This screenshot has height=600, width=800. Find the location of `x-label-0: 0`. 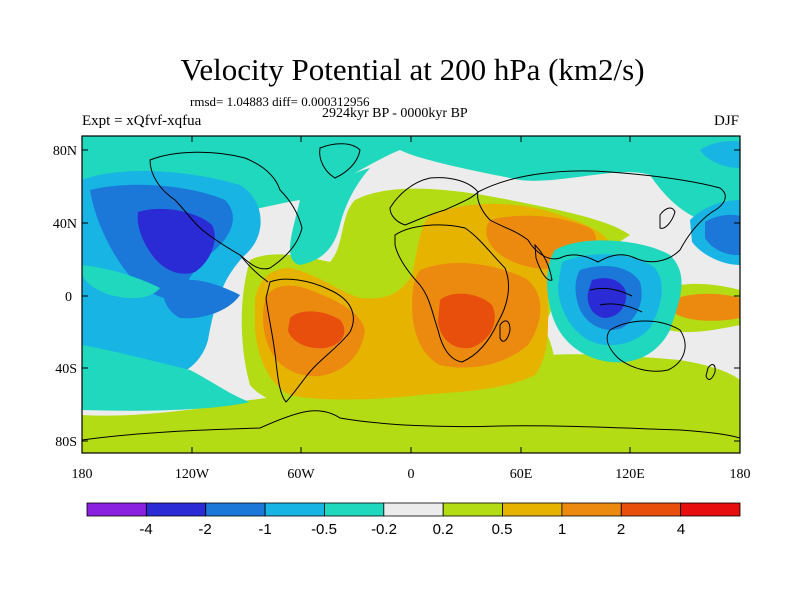

x-label-0: 0 is located at coordinates (411, 474).